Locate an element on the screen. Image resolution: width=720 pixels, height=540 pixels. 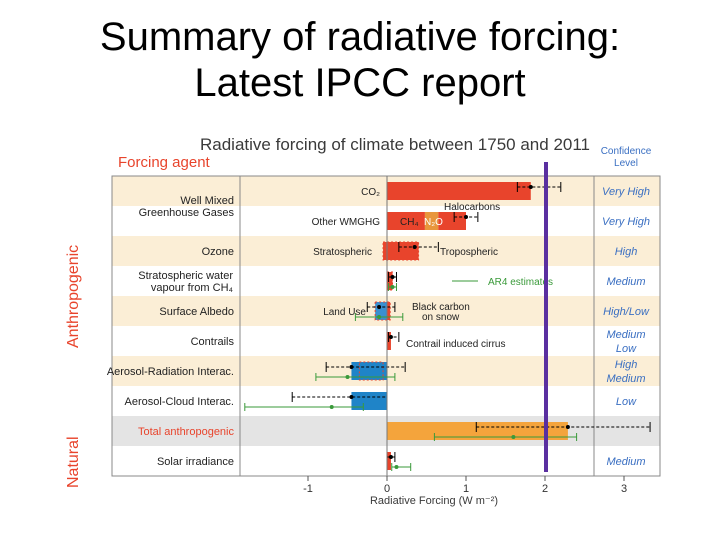
slide-title-line-2: Latest IPCC report is located at coordinates (360, 83).